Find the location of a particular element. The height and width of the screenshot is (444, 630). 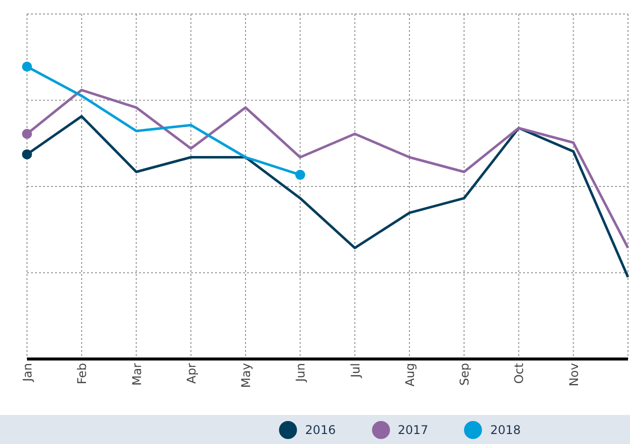

x-tick-label: Jun is located at coordinates (301, 373).